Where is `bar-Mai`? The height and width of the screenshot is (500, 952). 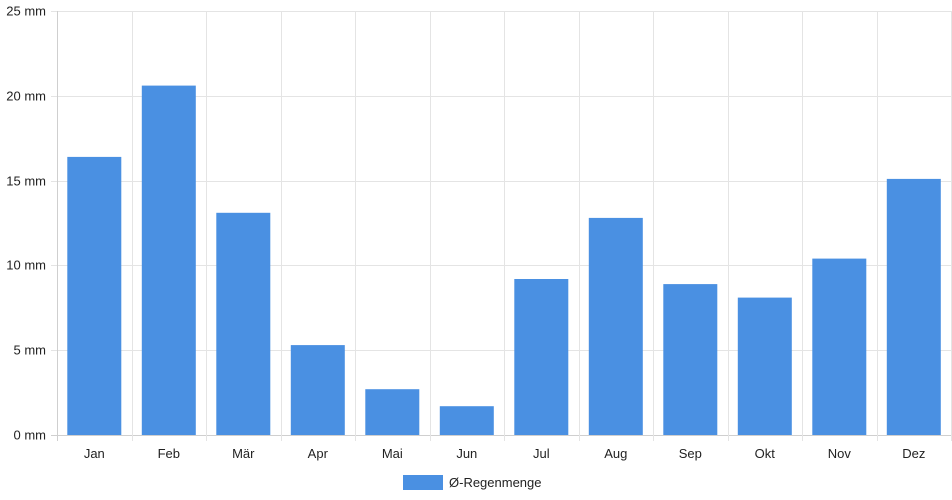 bar-Mai is located at coordinates (392, 412).